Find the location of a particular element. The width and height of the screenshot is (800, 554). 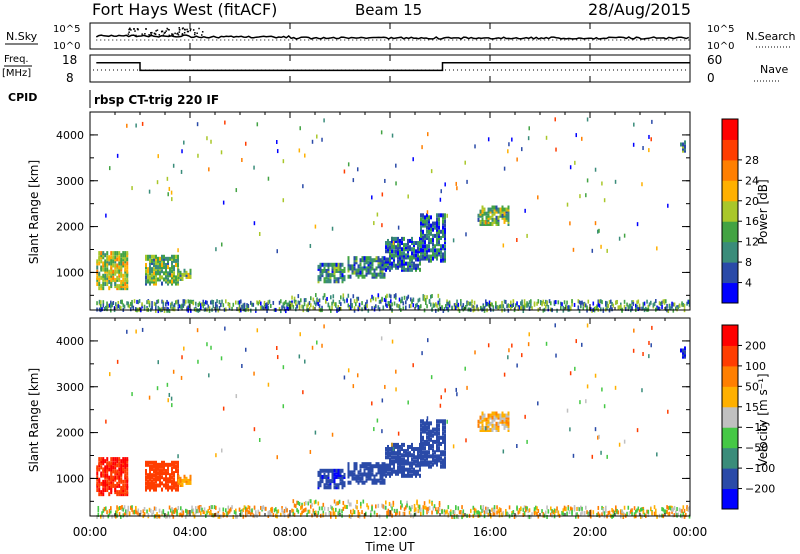

nave-tick-bottom: 0 is located at coordinates (711, 78).